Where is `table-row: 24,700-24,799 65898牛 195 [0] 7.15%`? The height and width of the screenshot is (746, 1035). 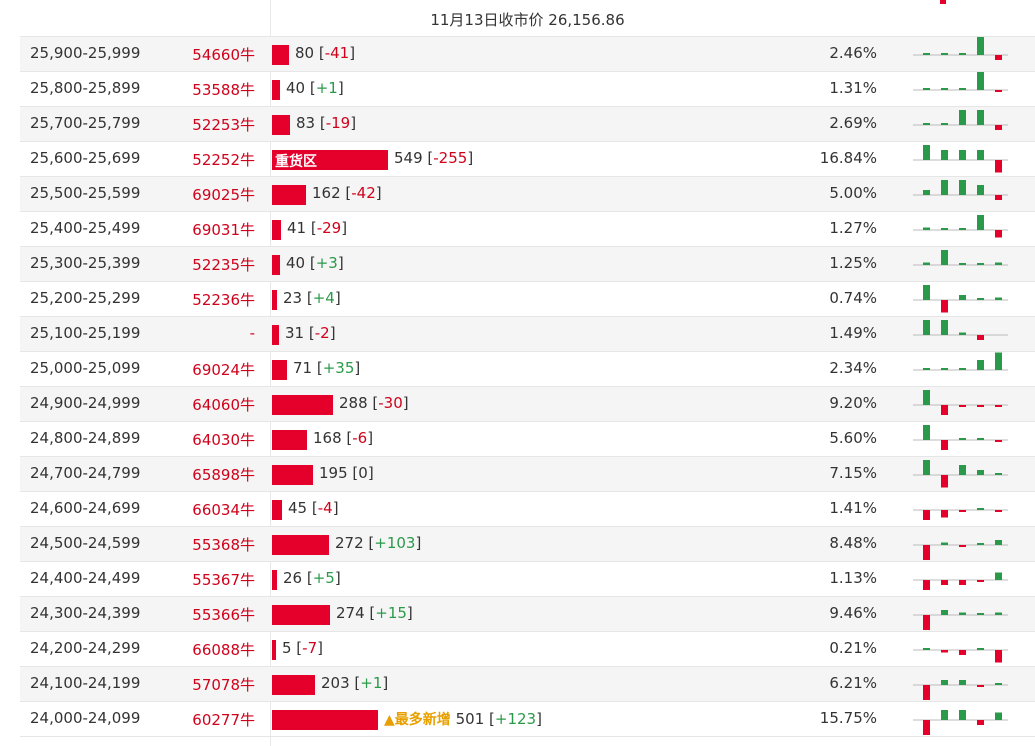 table-row: 24,700-24,799 65898牛 195 [0] 7.15% is located at coordinates (527, 474).